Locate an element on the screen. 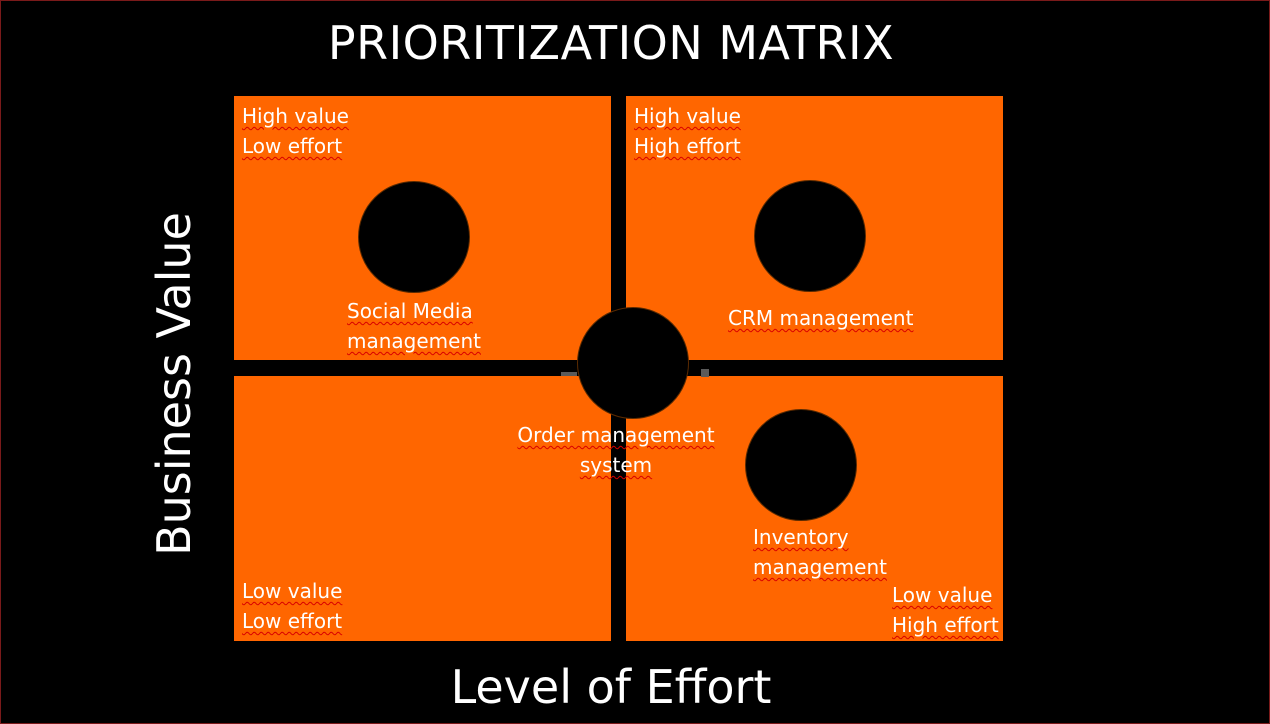 Image resolution: width=1270 pixels, height=724 pixels. x-axis-label-text: Level of Effort is located at coordinates (611, 687).